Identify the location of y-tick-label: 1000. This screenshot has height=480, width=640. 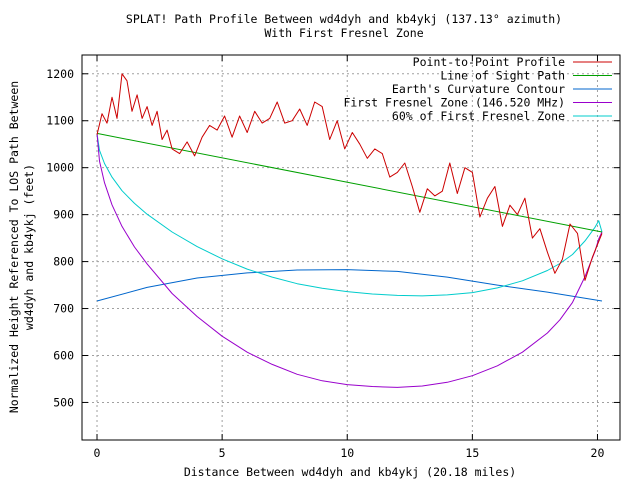
(60, 168).